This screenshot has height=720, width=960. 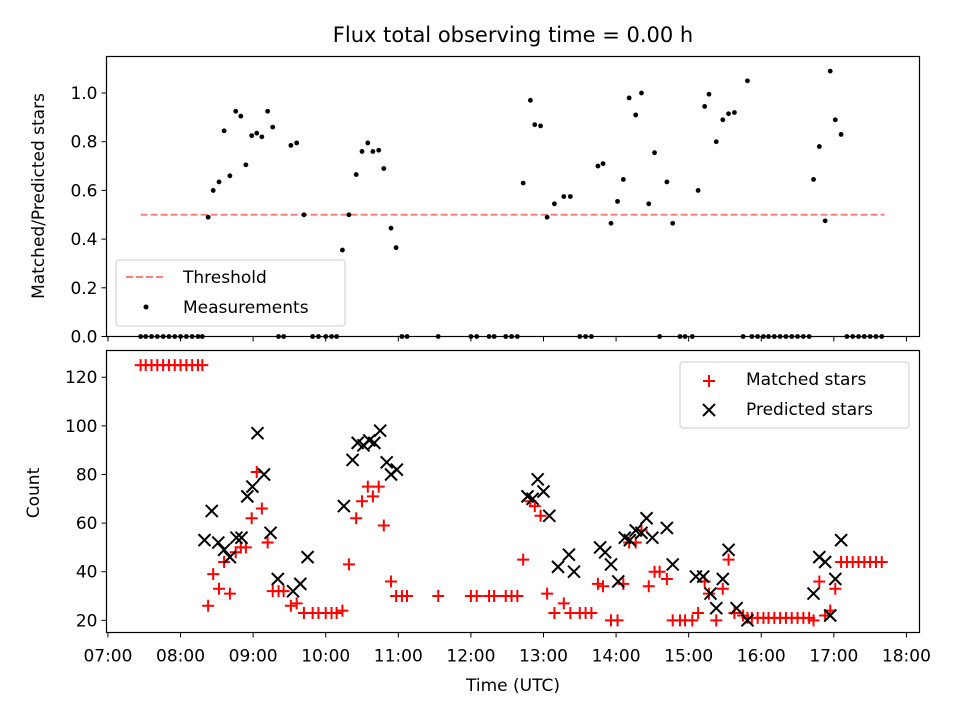 What do you see at coordinates (83, 338) in the screenshot?
I see `top-y-tick-label: 0.0` at bounding box center [83, 338].